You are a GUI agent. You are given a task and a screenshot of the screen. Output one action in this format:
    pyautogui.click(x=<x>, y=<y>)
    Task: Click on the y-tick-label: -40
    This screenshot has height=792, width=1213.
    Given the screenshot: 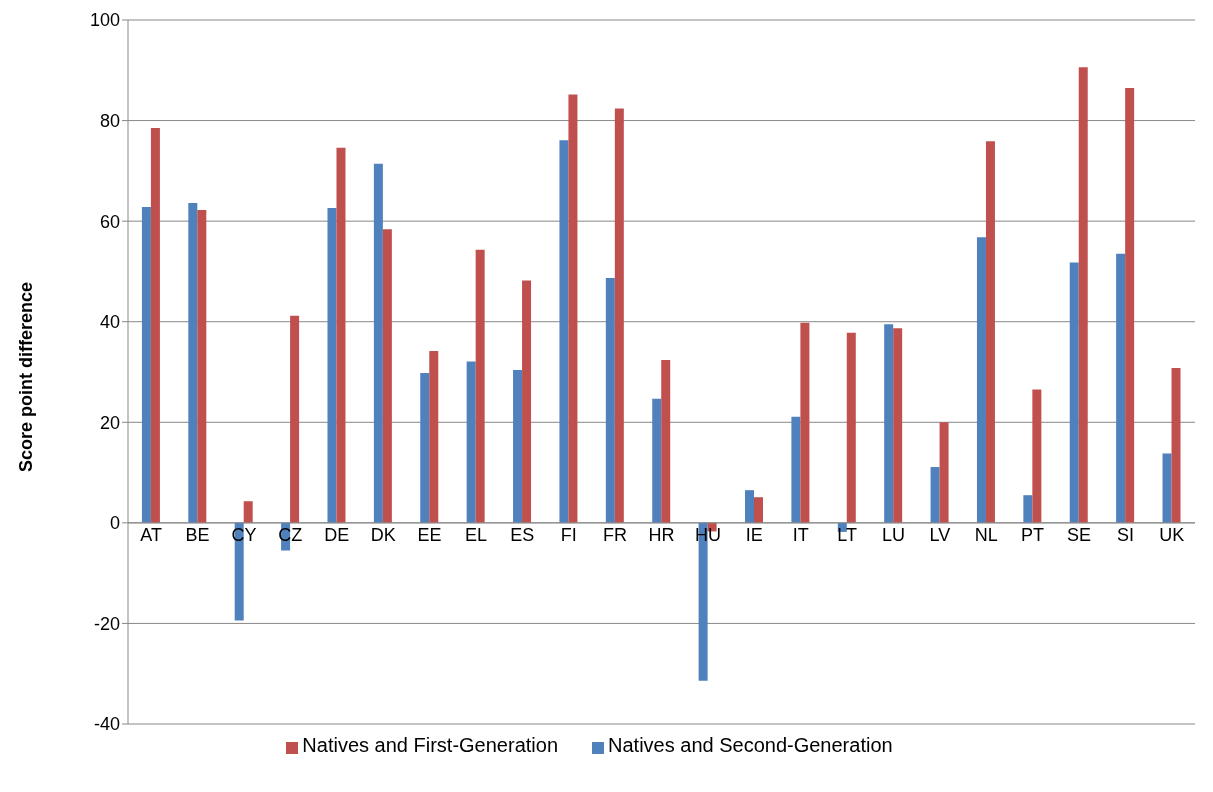 What is the action you would take?
    pyautogui.click(x=106, y=724)
    